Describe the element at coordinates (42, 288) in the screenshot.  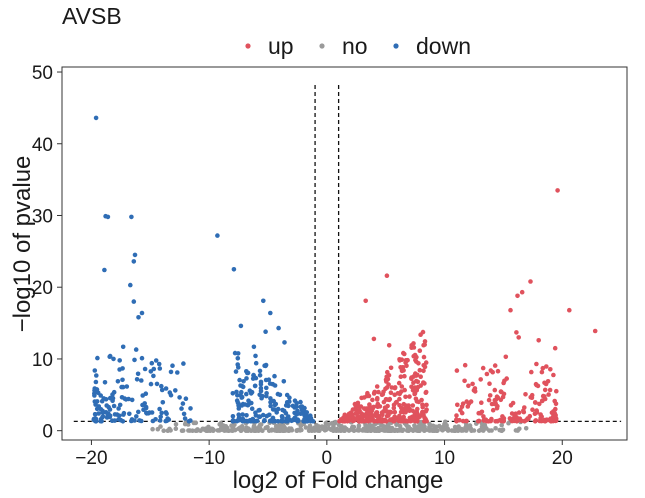
I see `y-tick-label: 20` at that location.